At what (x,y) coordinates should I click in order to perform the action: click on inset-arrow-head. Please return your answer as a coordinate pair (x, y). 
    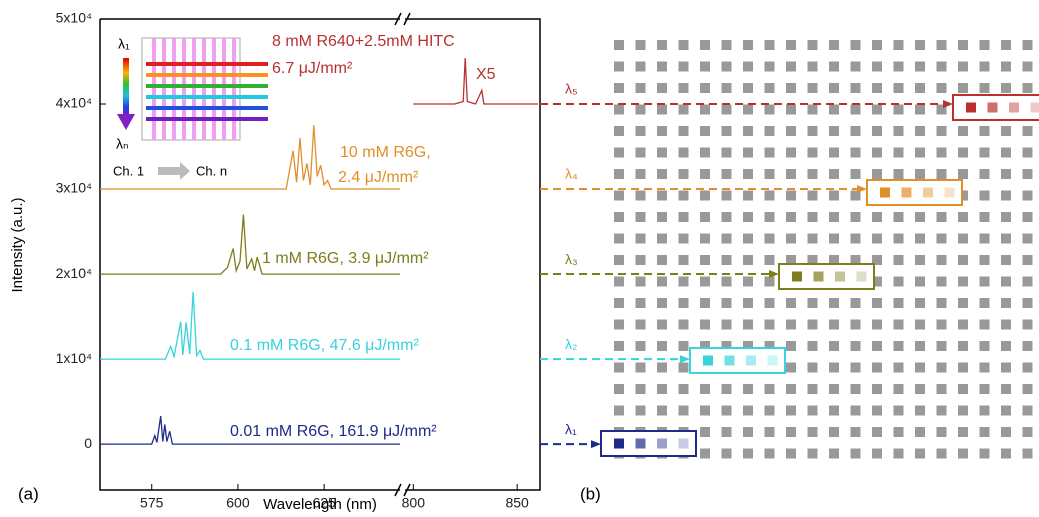
    Looking at the image, I should click on (126, 122).